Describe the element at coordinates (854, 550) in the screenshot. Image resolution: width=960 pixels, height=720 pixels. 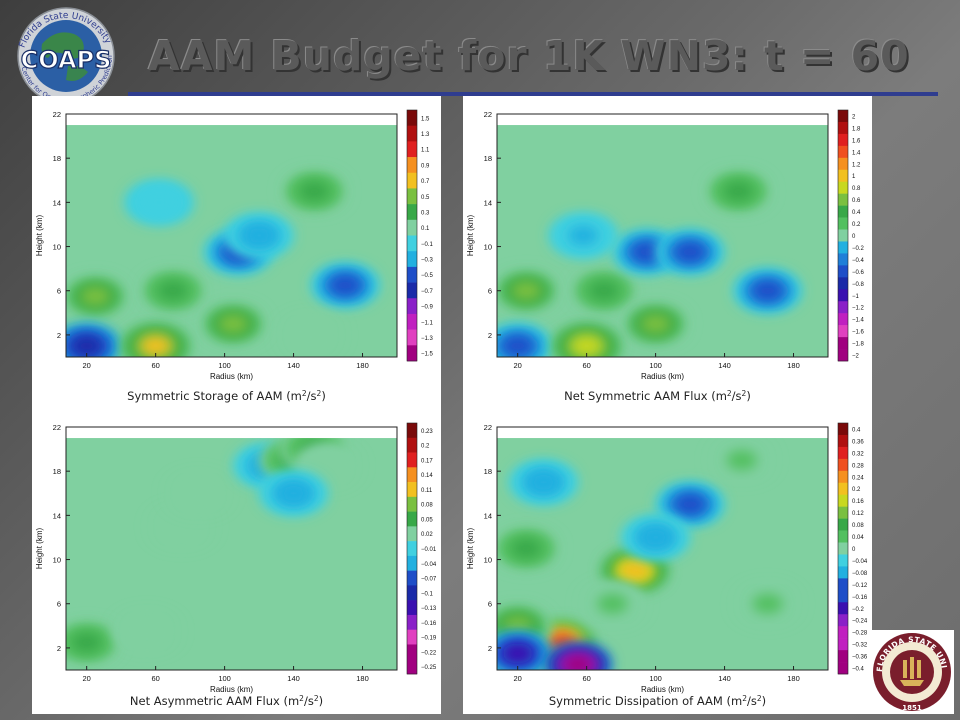
I see `colorbar-label: 0` at that location.